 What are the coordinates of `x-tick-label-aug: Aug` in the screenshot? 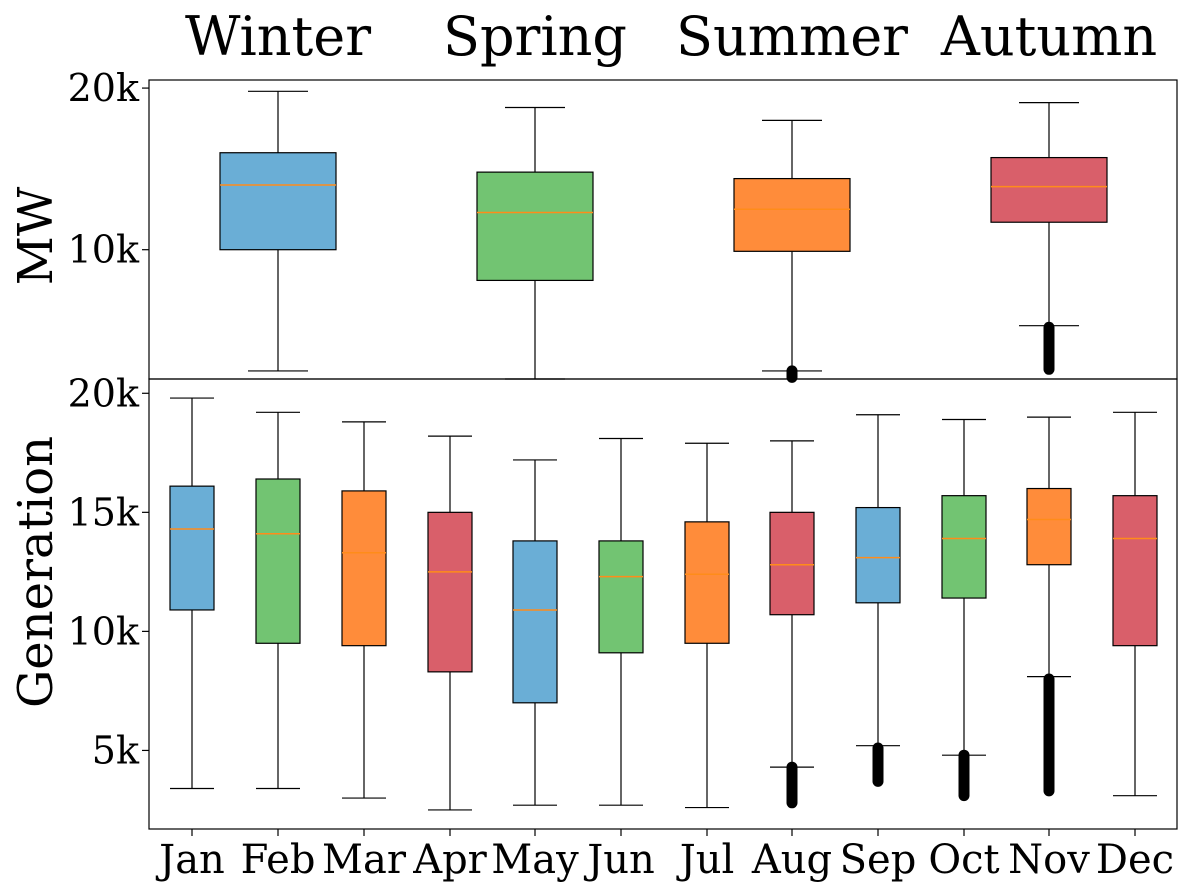 It's located at (791, 860).